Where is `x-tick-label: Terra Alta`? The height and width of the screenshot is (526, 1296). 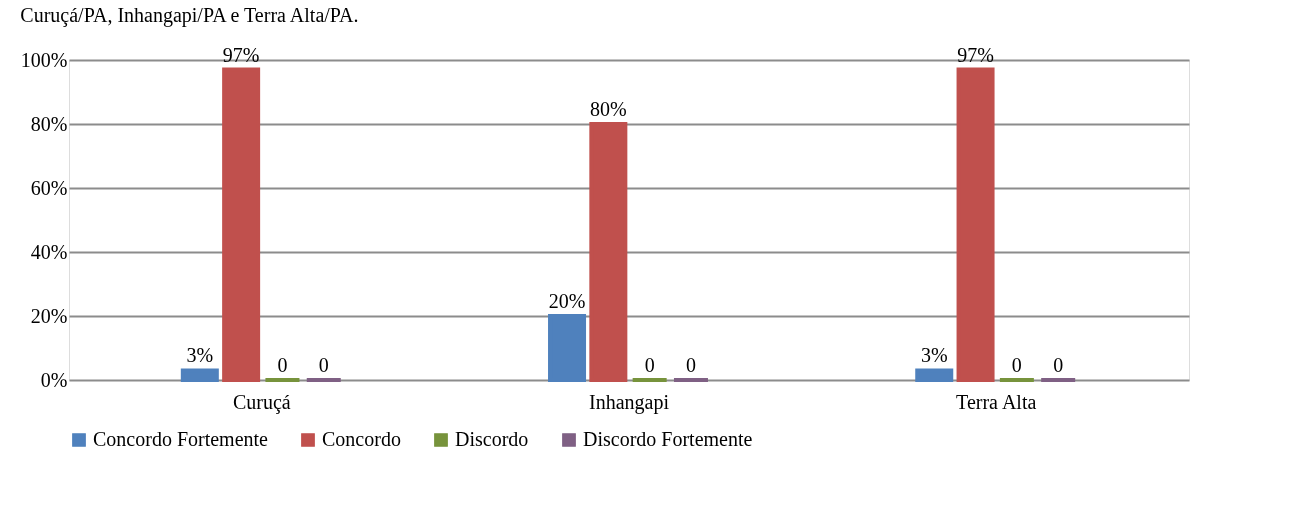 x-tick-label: Terra Alta is located at coordinates (996, 401).